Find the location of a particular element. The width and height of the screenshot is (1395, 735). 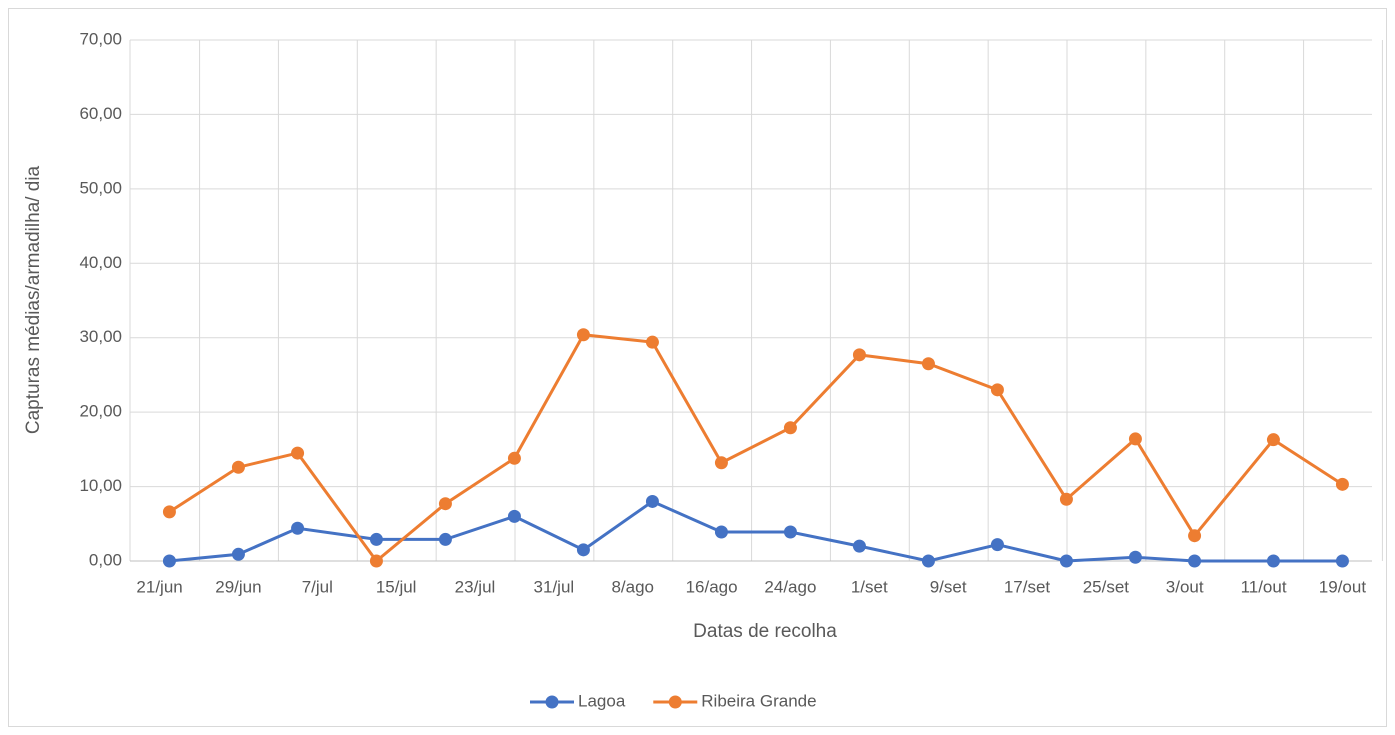

x-tick-label: 15/jul is located at coordinates (396, 586).